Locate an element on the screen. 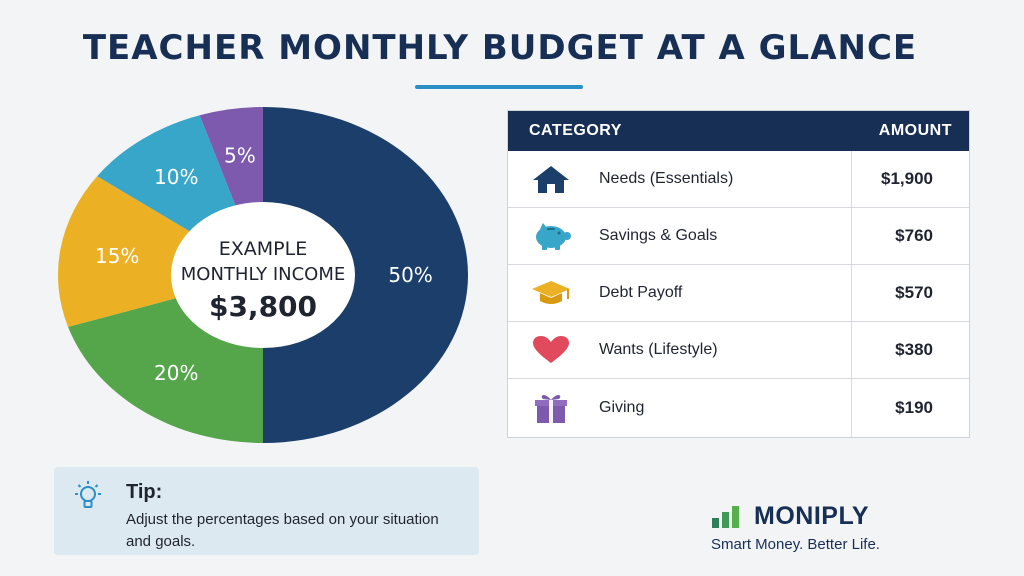 The width and height of the screenshot is (1024, 576). brand-tagline: Smart Money. Better Life. is located at coordinates (795, 544).